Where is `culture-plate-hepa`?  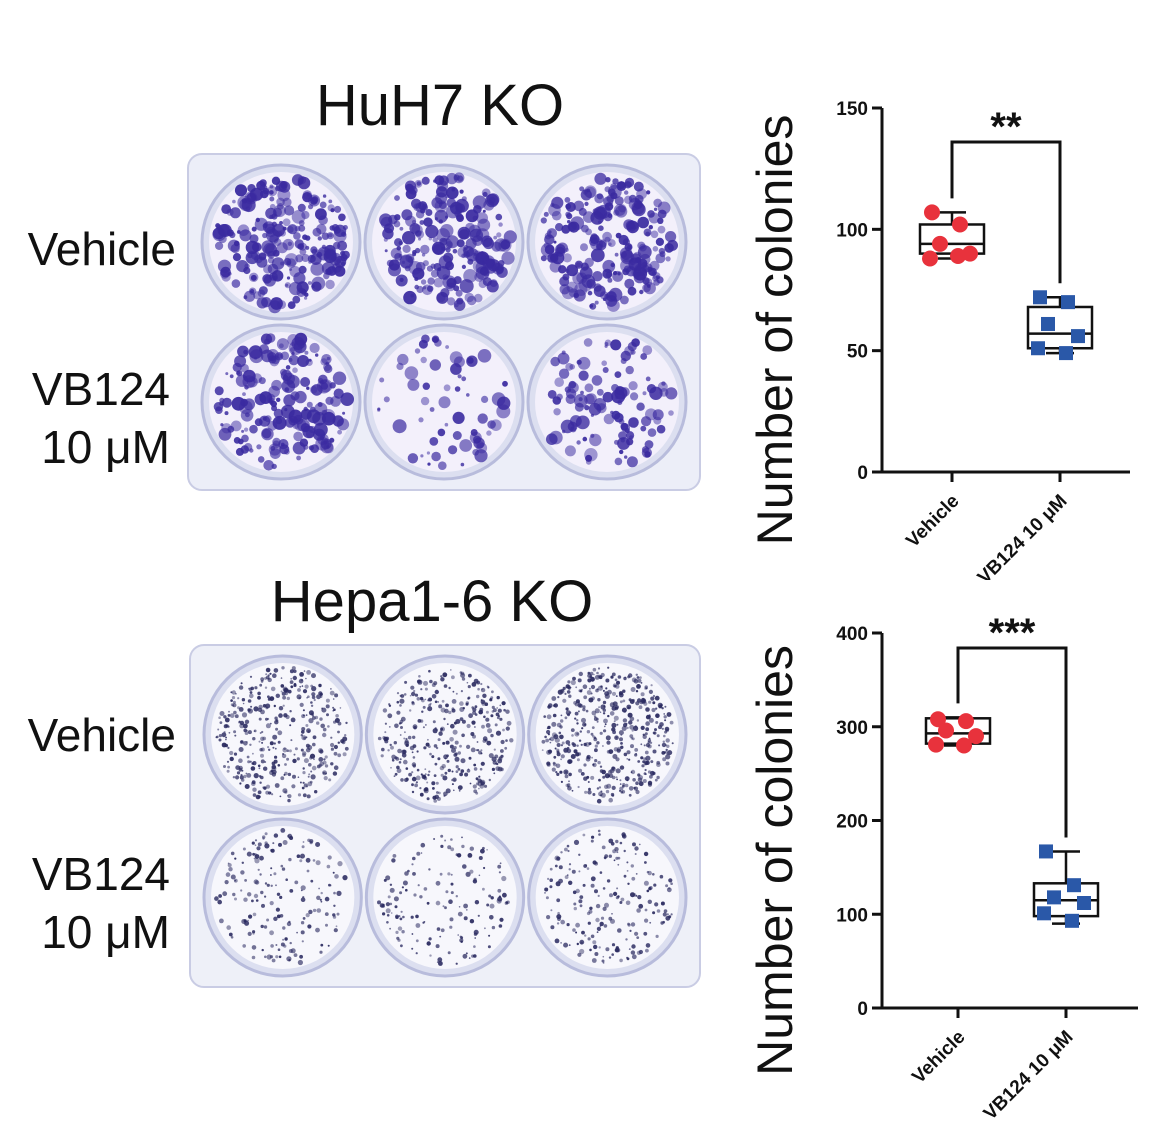 culture-plate-hepa is located at coordinates (445, 816).